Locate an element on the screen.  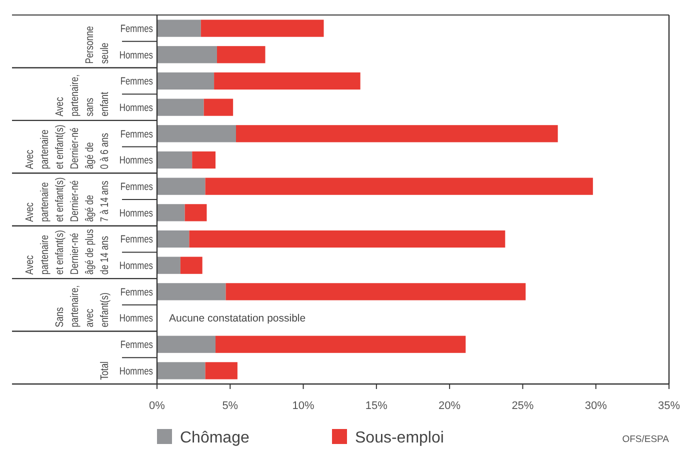
legend-label: Sous-emploi is located at coordinates (399, 438).